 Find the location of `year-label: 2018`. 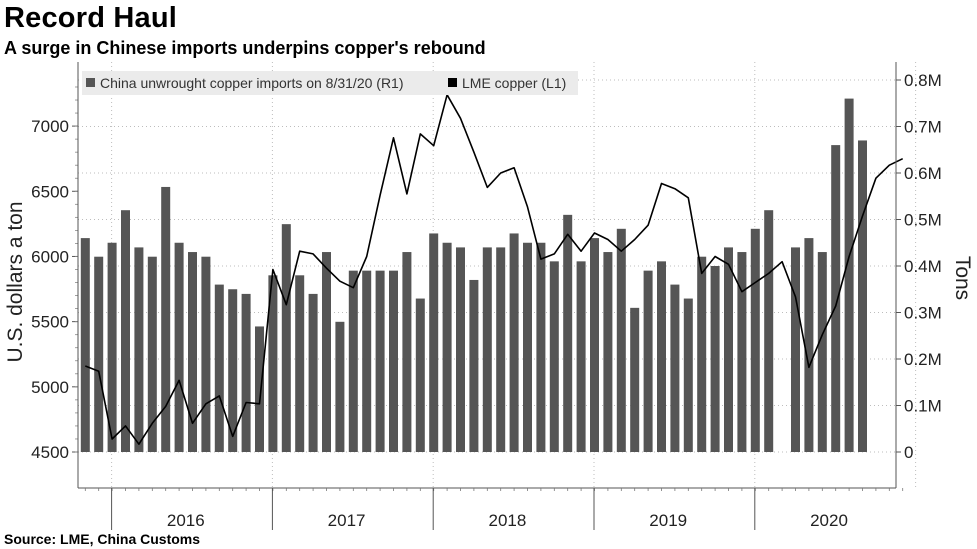

year-label: 2018 is located at coordinates (507, 520).